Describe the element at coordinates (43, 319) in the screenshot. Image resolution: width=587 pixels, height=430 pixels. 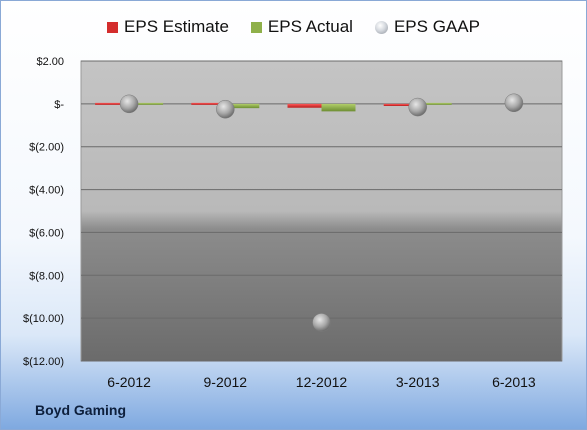
I see `y-tick-label: $(10.00)` at that location.